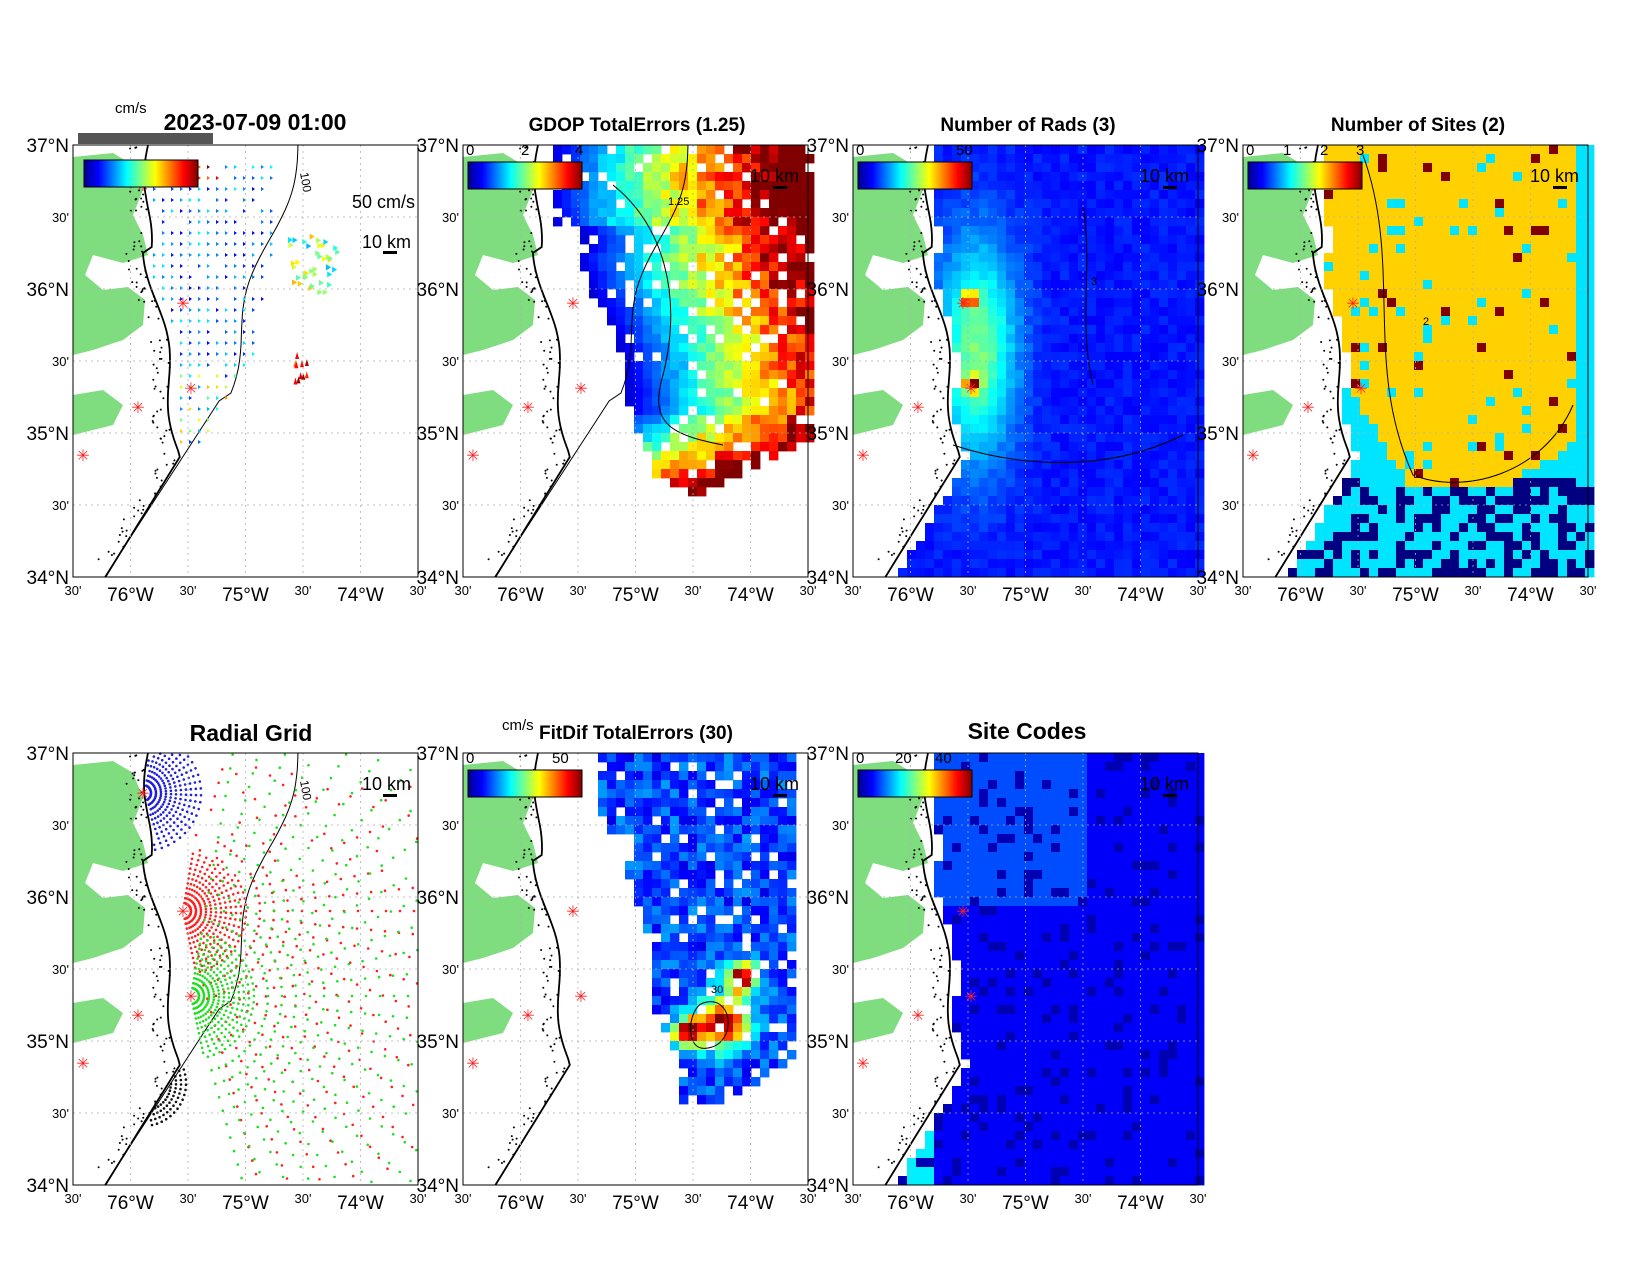 The height and width of the screenshot is (1275, 1650). I want to click on lat-tick-label: 30', so click(840, 505).